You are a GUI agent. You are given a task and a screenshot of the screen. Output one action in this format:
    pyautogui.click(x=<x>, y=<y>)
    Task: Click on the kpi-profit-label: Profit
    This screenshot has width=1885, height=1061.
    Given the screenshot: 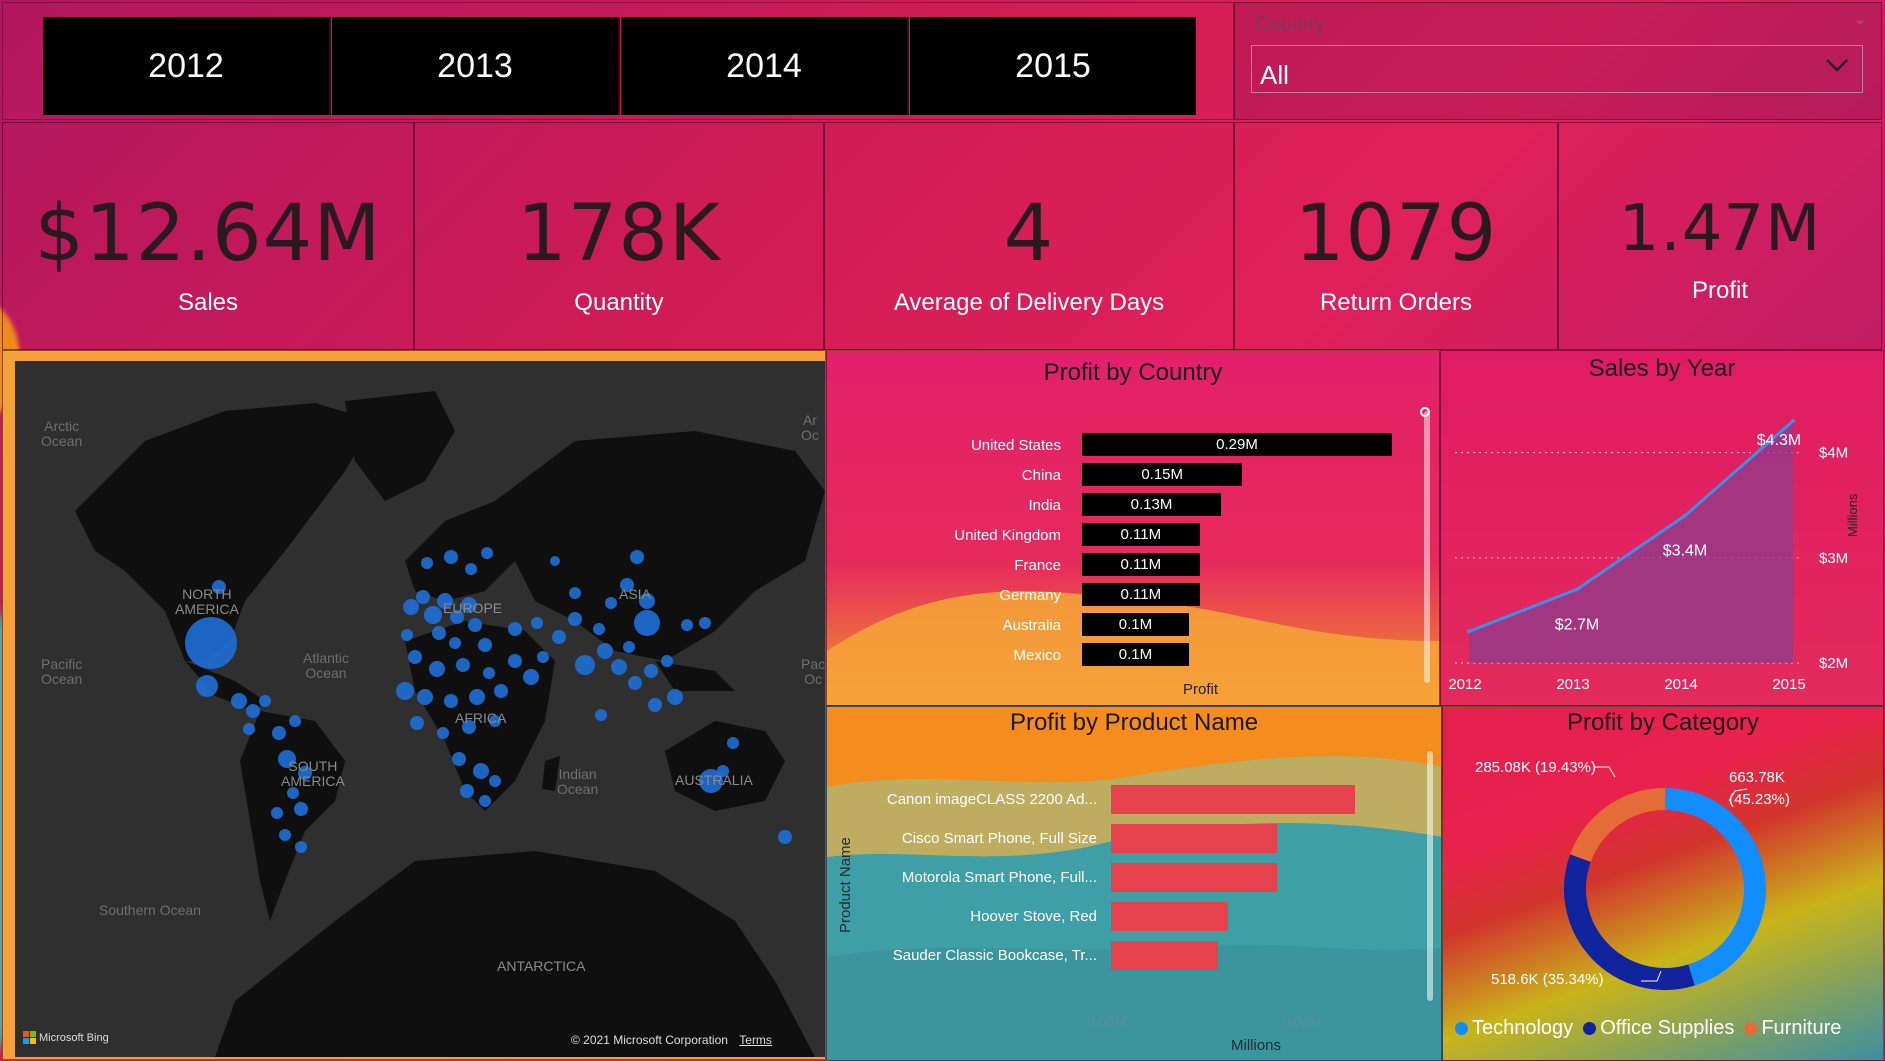 What is the action you would take?
    pyautogui.click(x=1719, y=290)
    